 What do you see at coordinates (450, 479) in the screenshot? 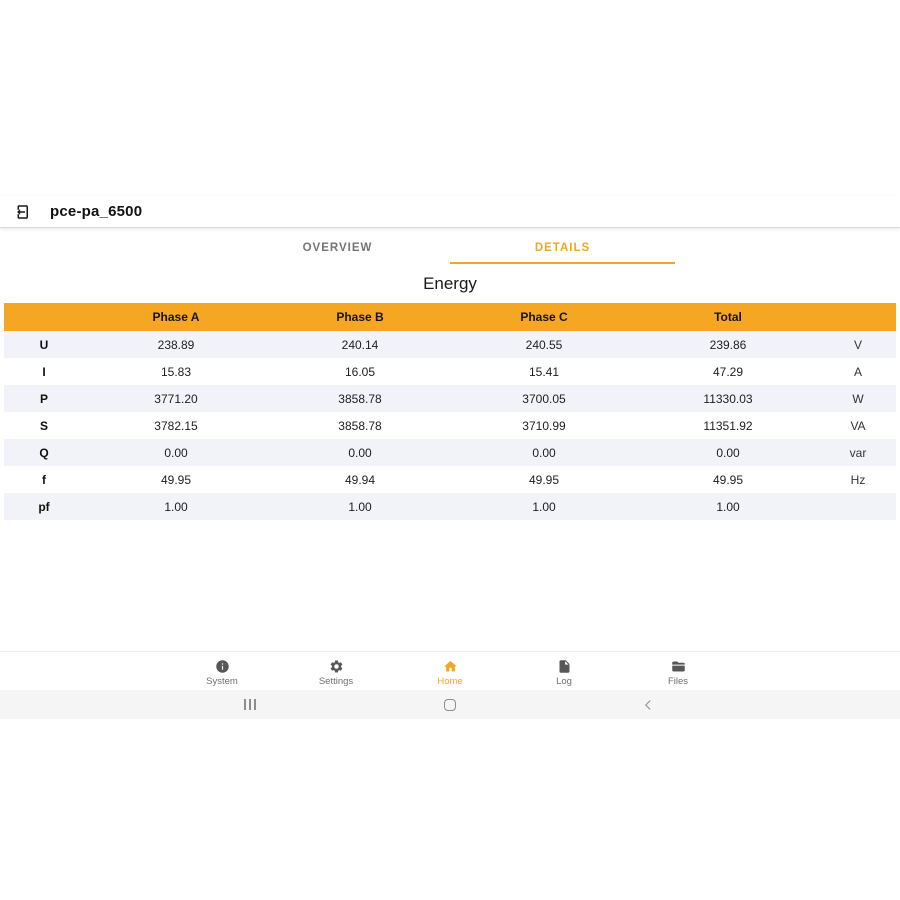
I see `table-row: f 49.95 49.94 49.95 49.95 Hz` at bounding box center [450, 479].